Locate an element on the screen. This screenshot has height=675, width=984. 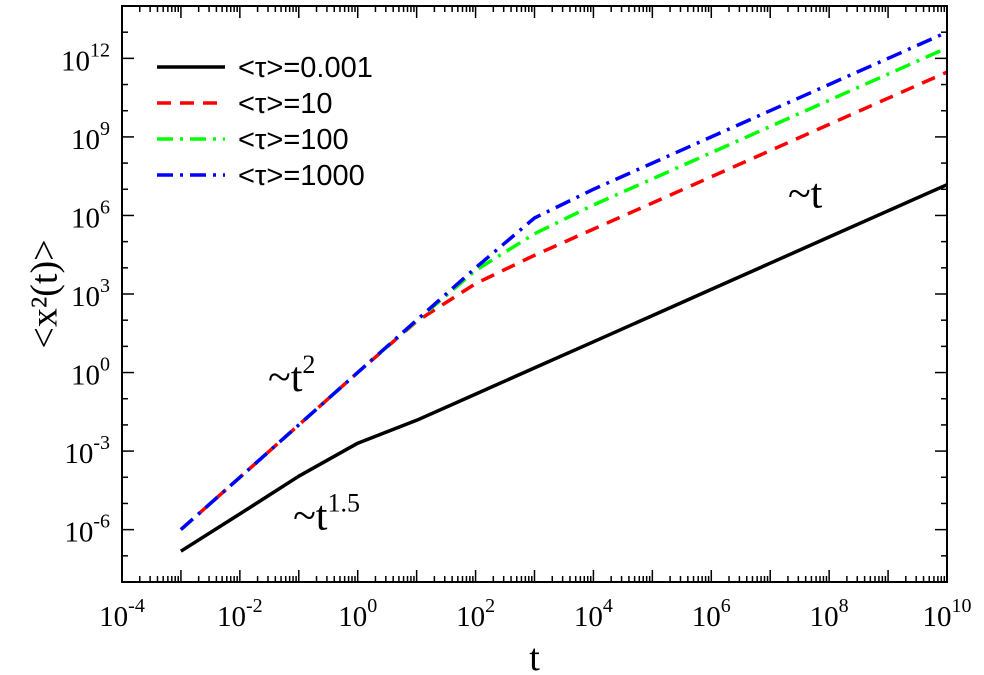
y-axis-label: <x²(t)> is located at coordinates (45, 293).